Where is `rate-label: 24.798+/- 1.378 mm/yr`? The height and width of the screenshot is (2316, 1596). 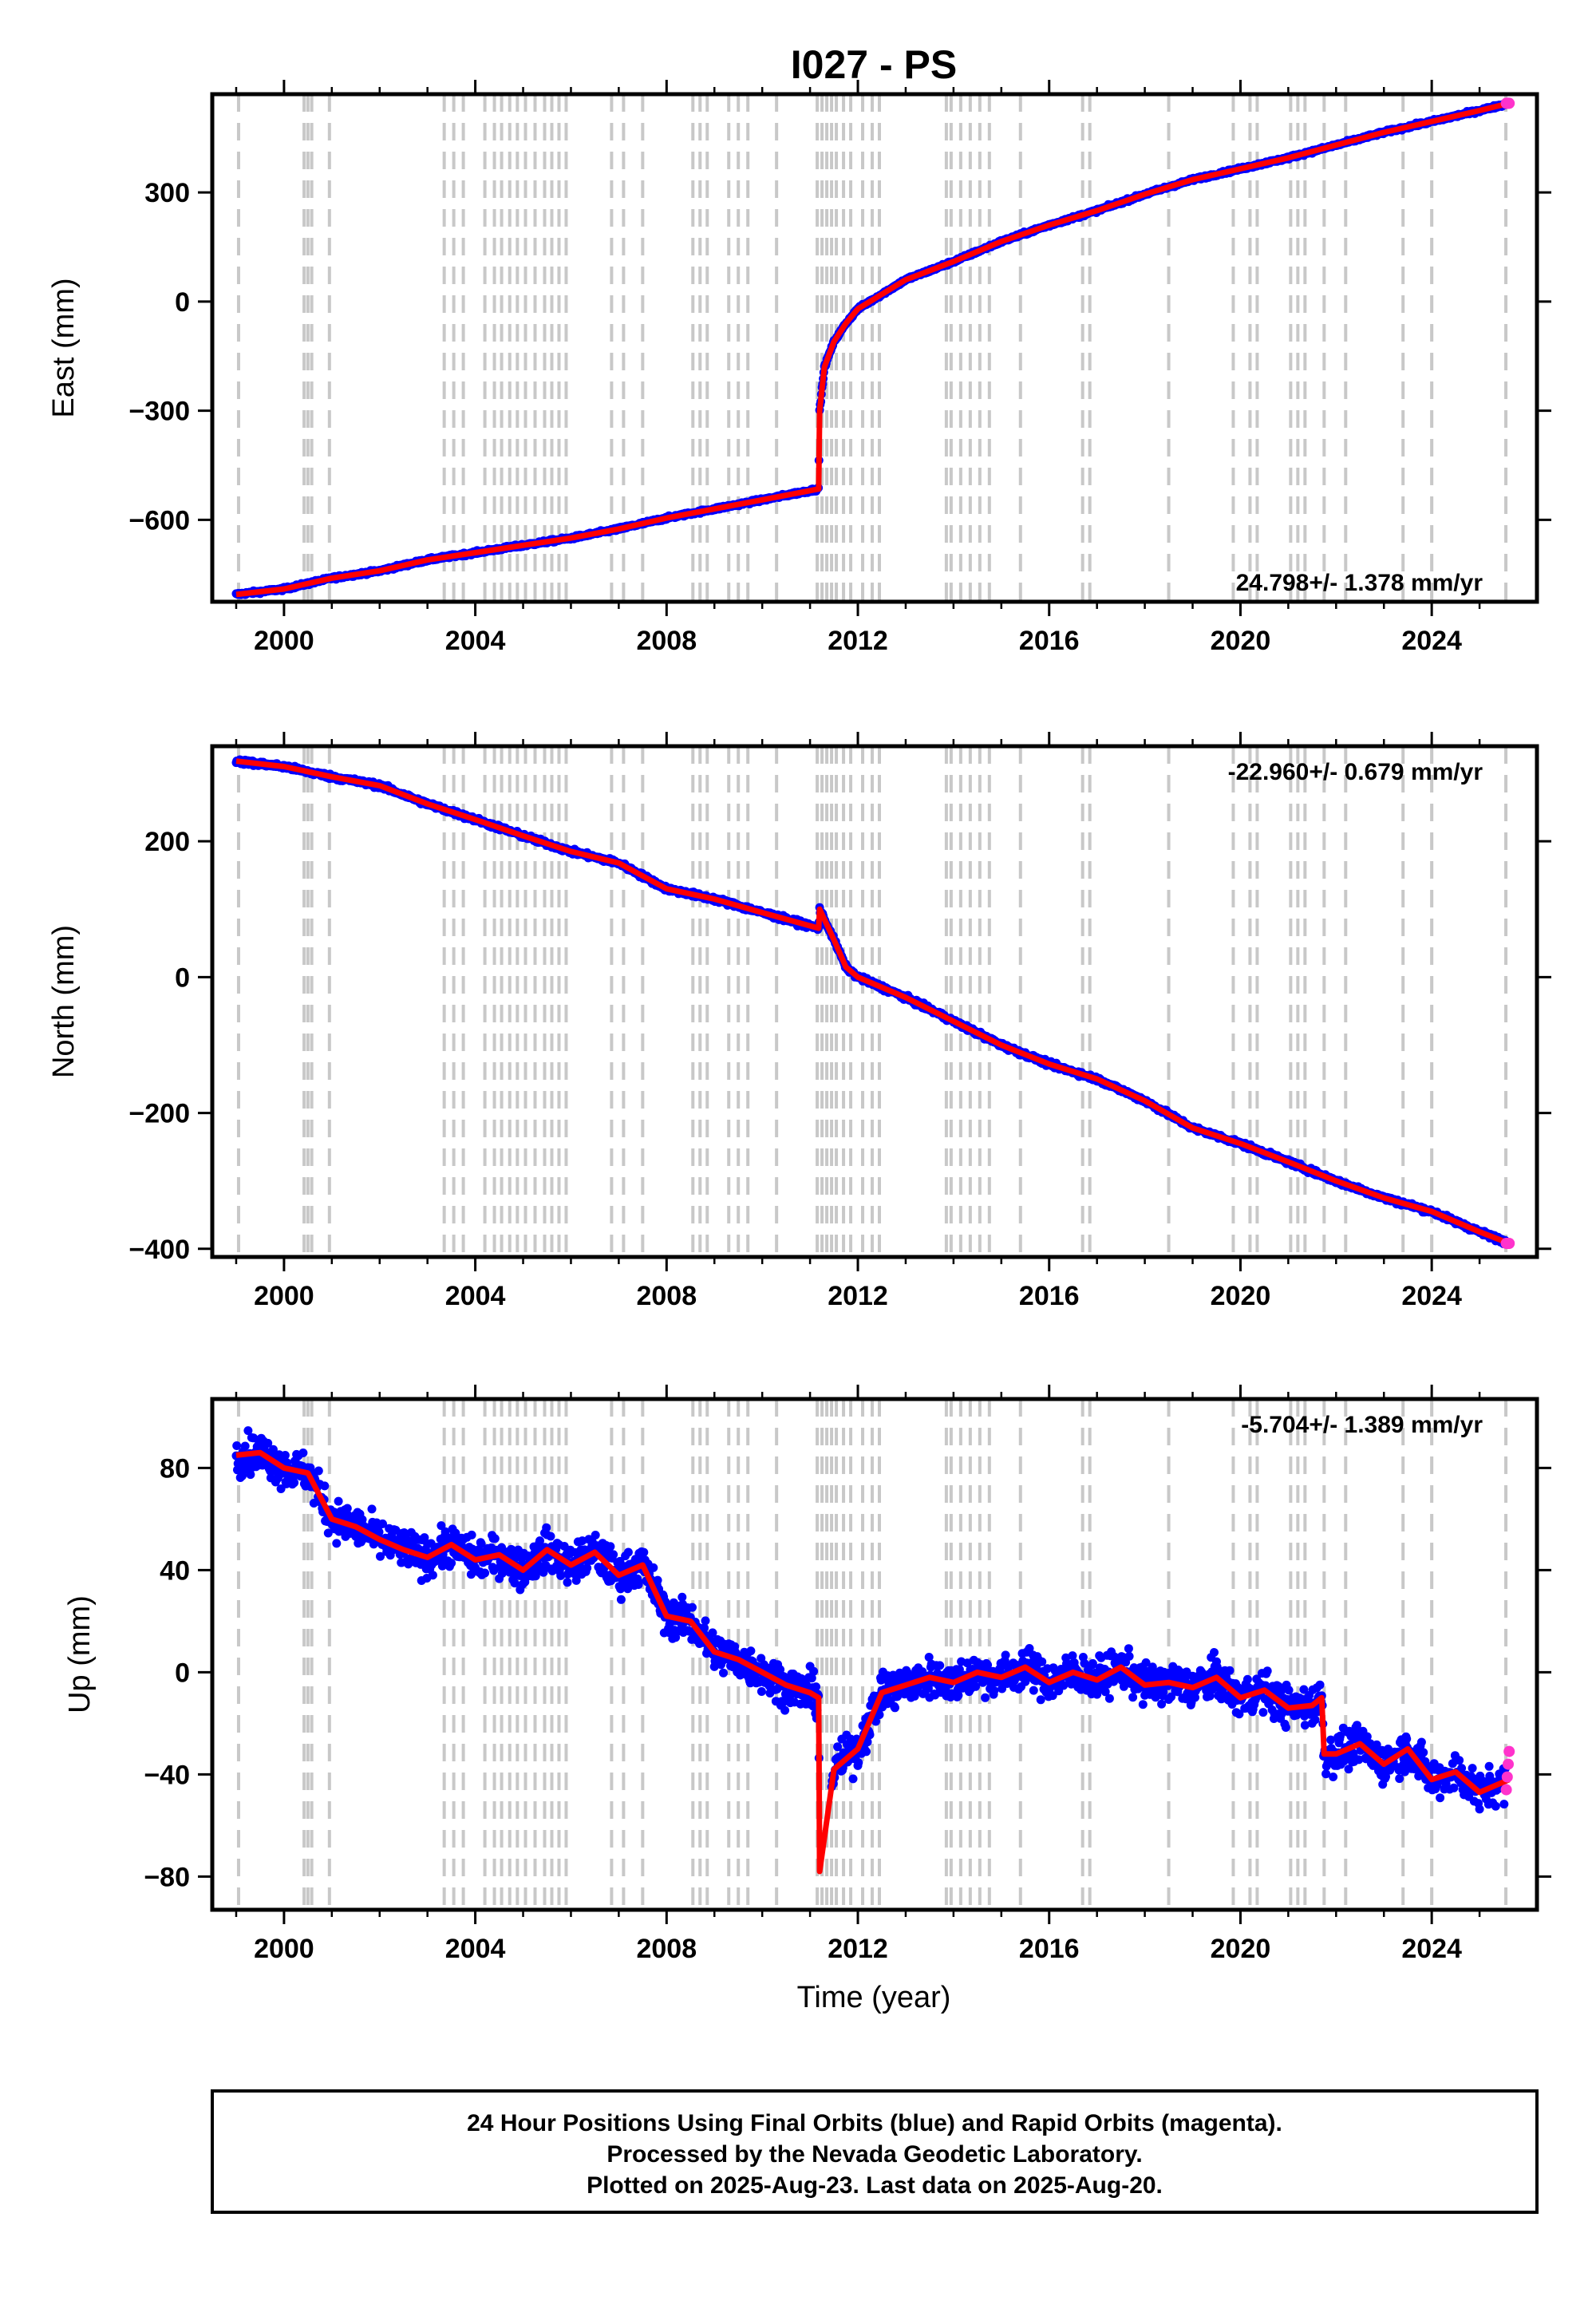 rate-label: 24.798+/- 1.378 mm/yr is located at coordinates (1359, 583).